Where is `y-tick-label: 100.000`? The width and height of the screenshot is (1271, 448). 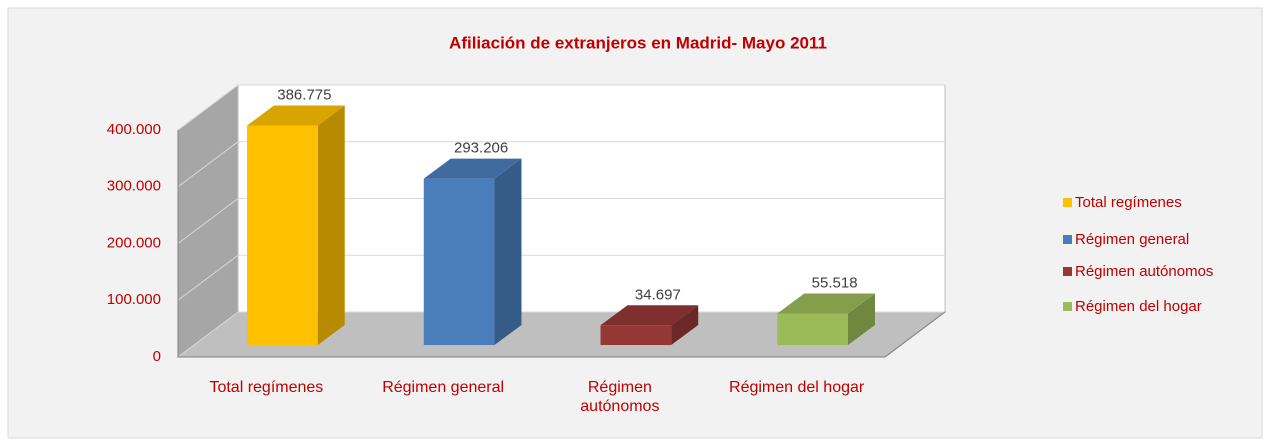 y-tick-label: 100.000 is located at coordinates (134, 299).